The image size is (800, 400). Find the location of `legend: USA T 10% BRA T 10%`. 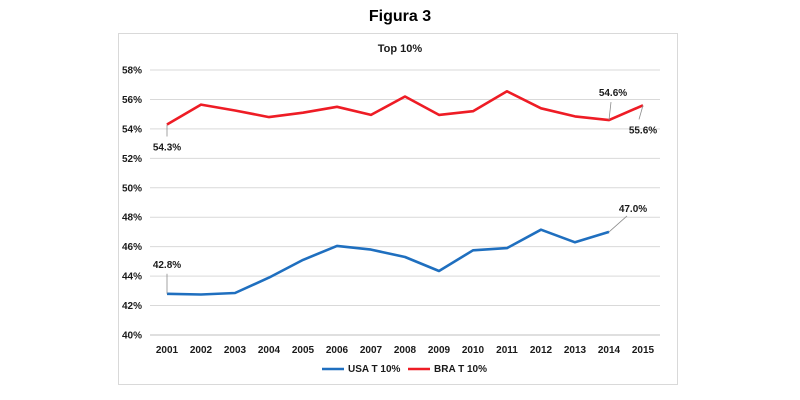

legend: USA T 10% BRA T 10% is located at coordinates (404, 369).